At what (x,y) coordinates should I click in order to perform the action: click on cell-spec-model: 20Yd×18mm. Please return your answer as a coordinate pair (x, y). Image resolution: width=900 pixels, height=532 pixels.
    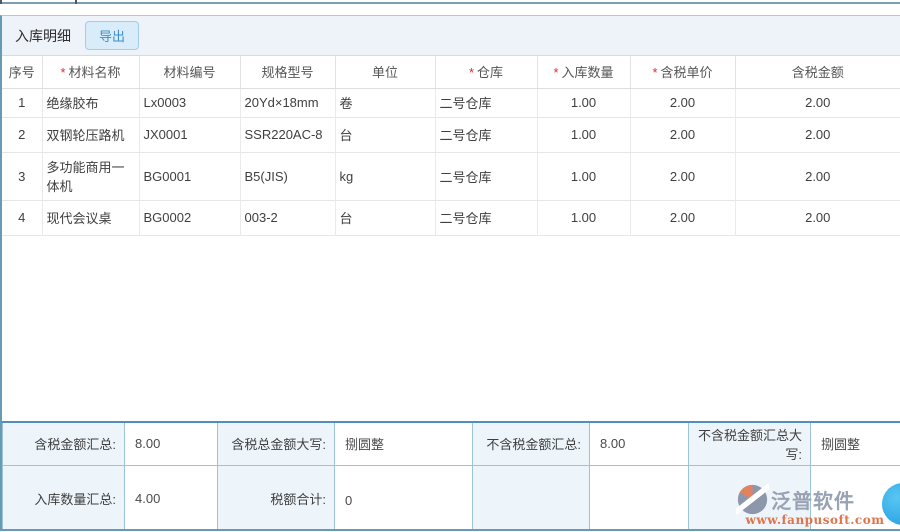
    Looking at the image, I should click on (288, 103).